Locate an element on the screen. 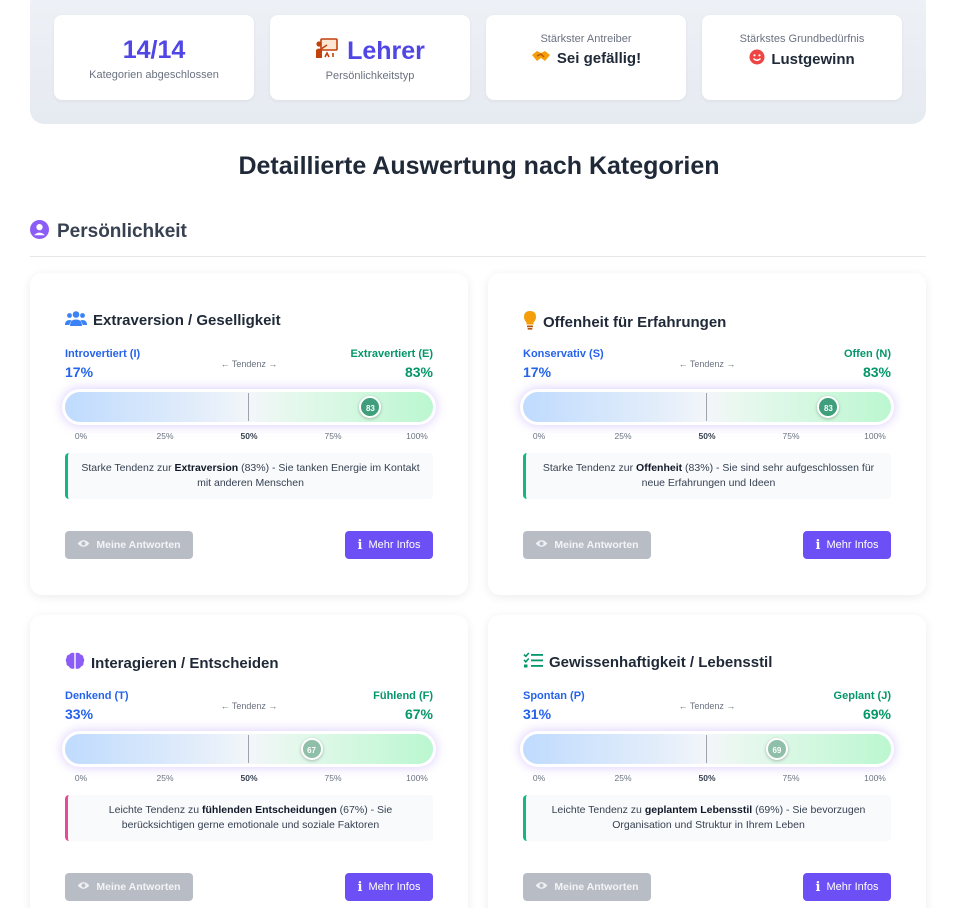  stat-need-row: Lustgewinn is located at coordinates (802, 59).